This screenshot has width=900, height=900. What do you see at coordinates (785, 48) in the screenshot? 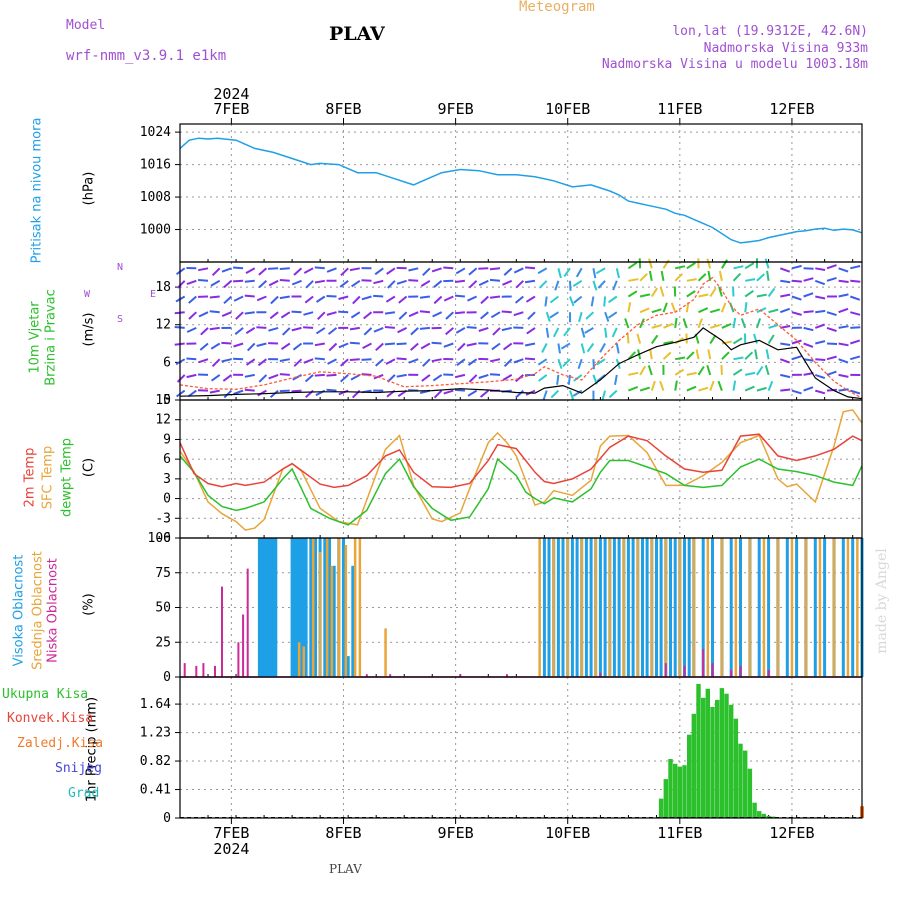
I see `elevation-text: Nadmorska Visina 933m` at bounding box center [785, 48].